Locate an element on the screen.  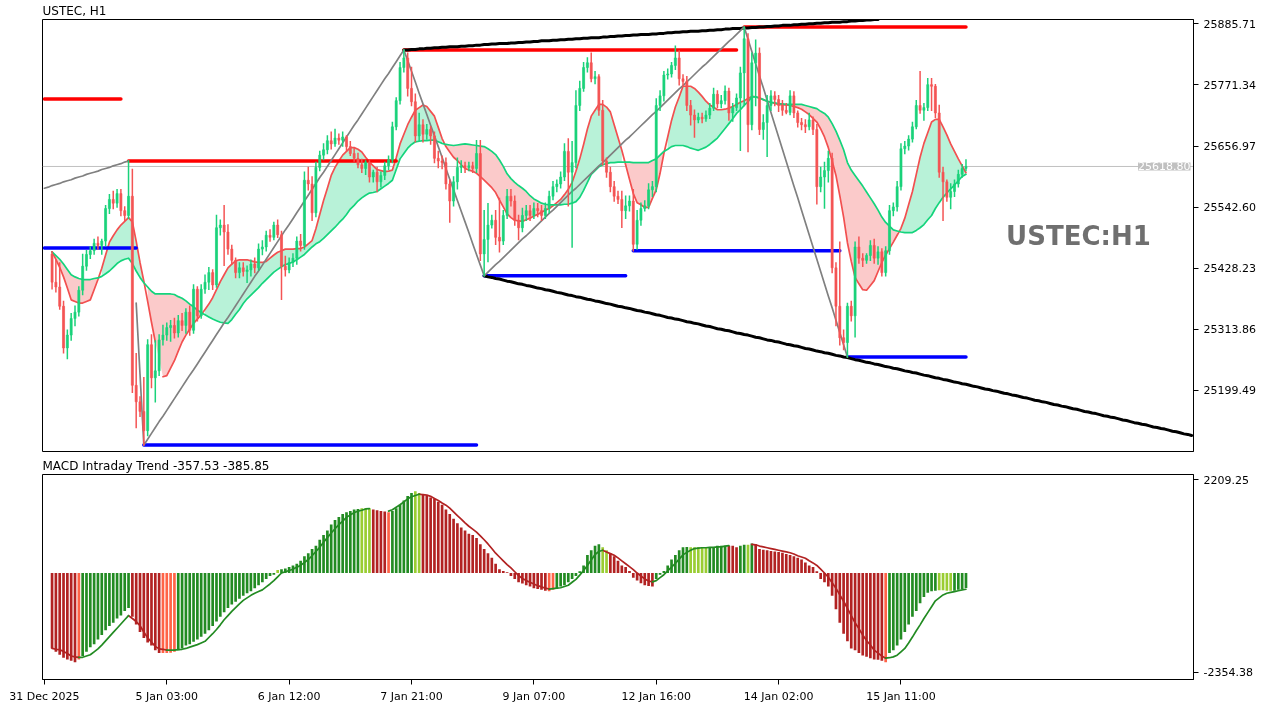
y-tick-label: 25199.49 is located at coordinates (1229, 391).